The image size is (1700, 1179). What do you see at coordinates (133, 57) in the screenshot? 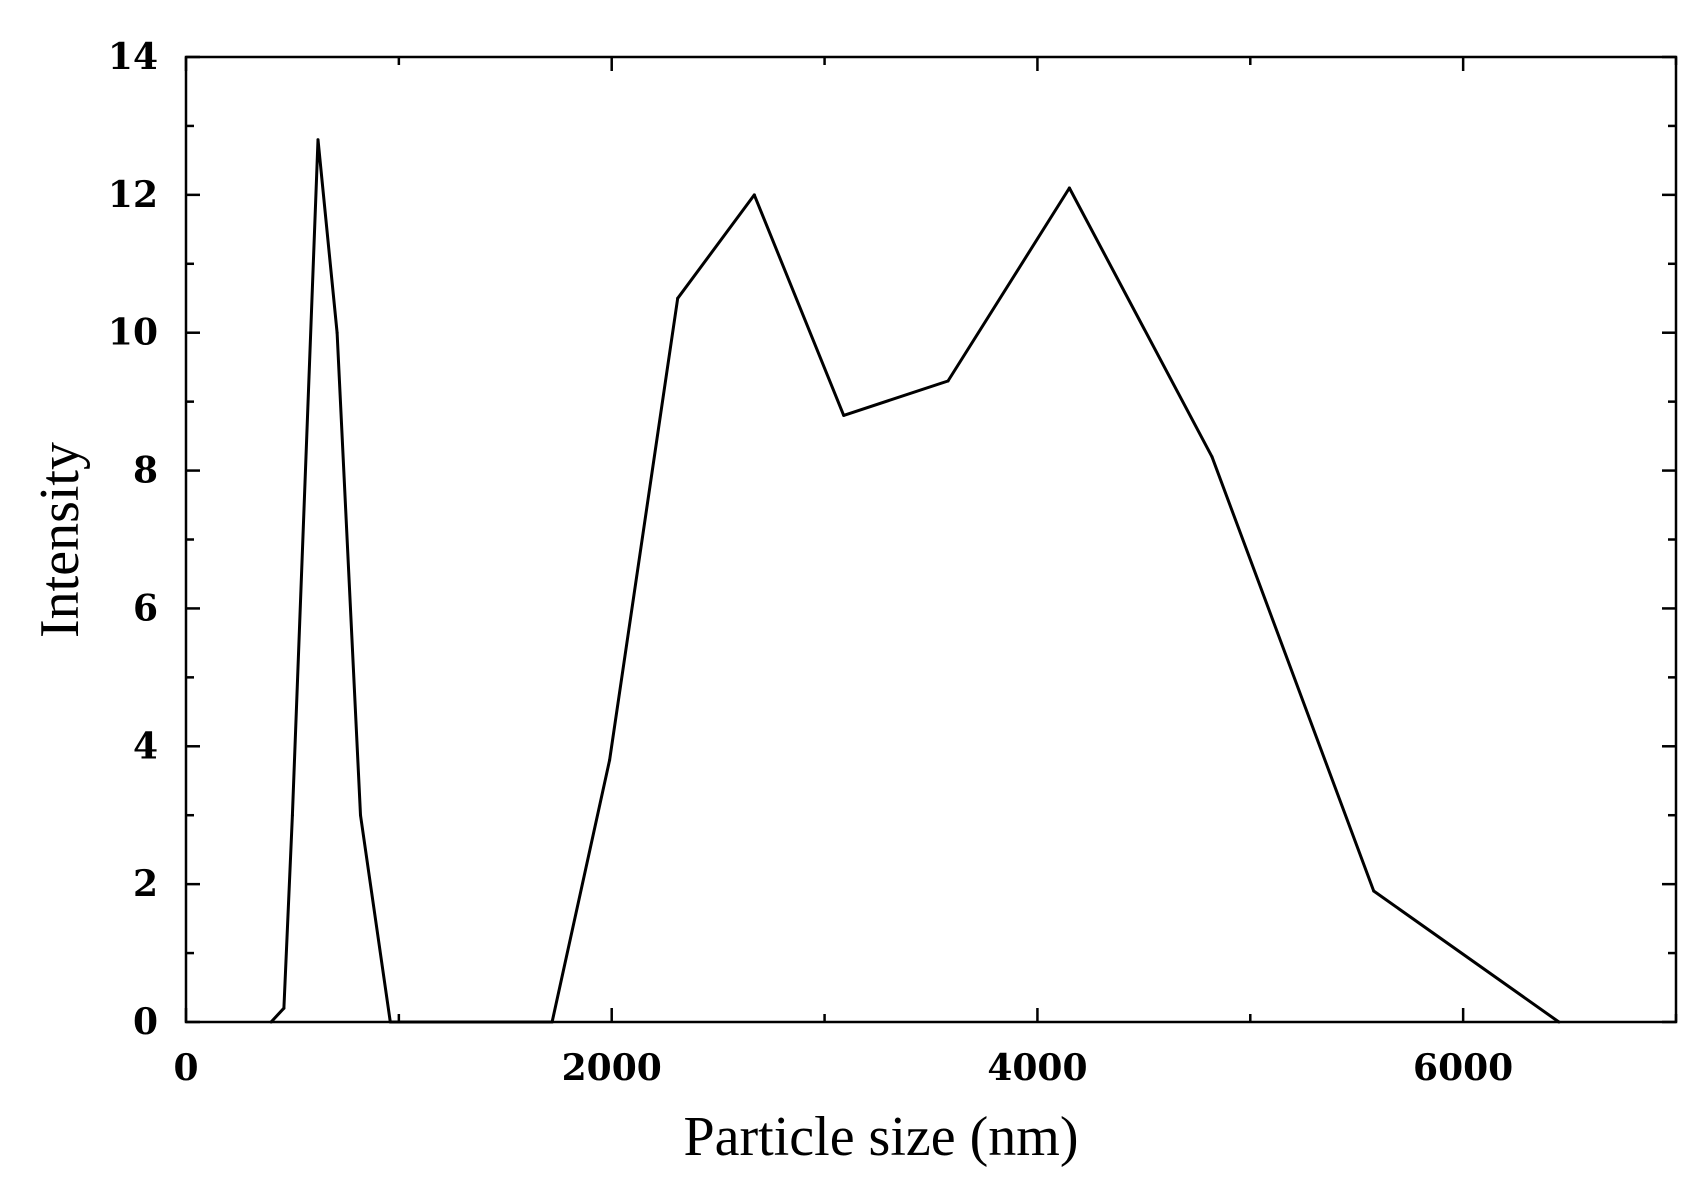
I see `y-tick-label: 14` at bounding box center [133, 57].